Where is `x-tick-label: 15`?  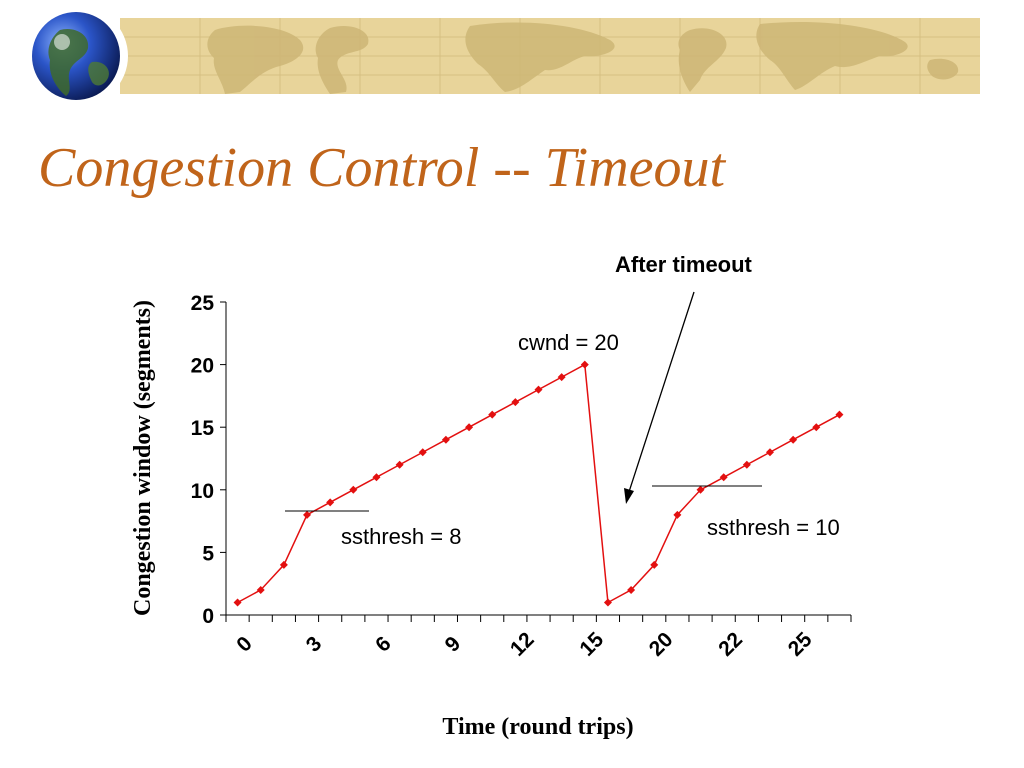
x-tick-label: 15 is located at coordinates (591, 644).